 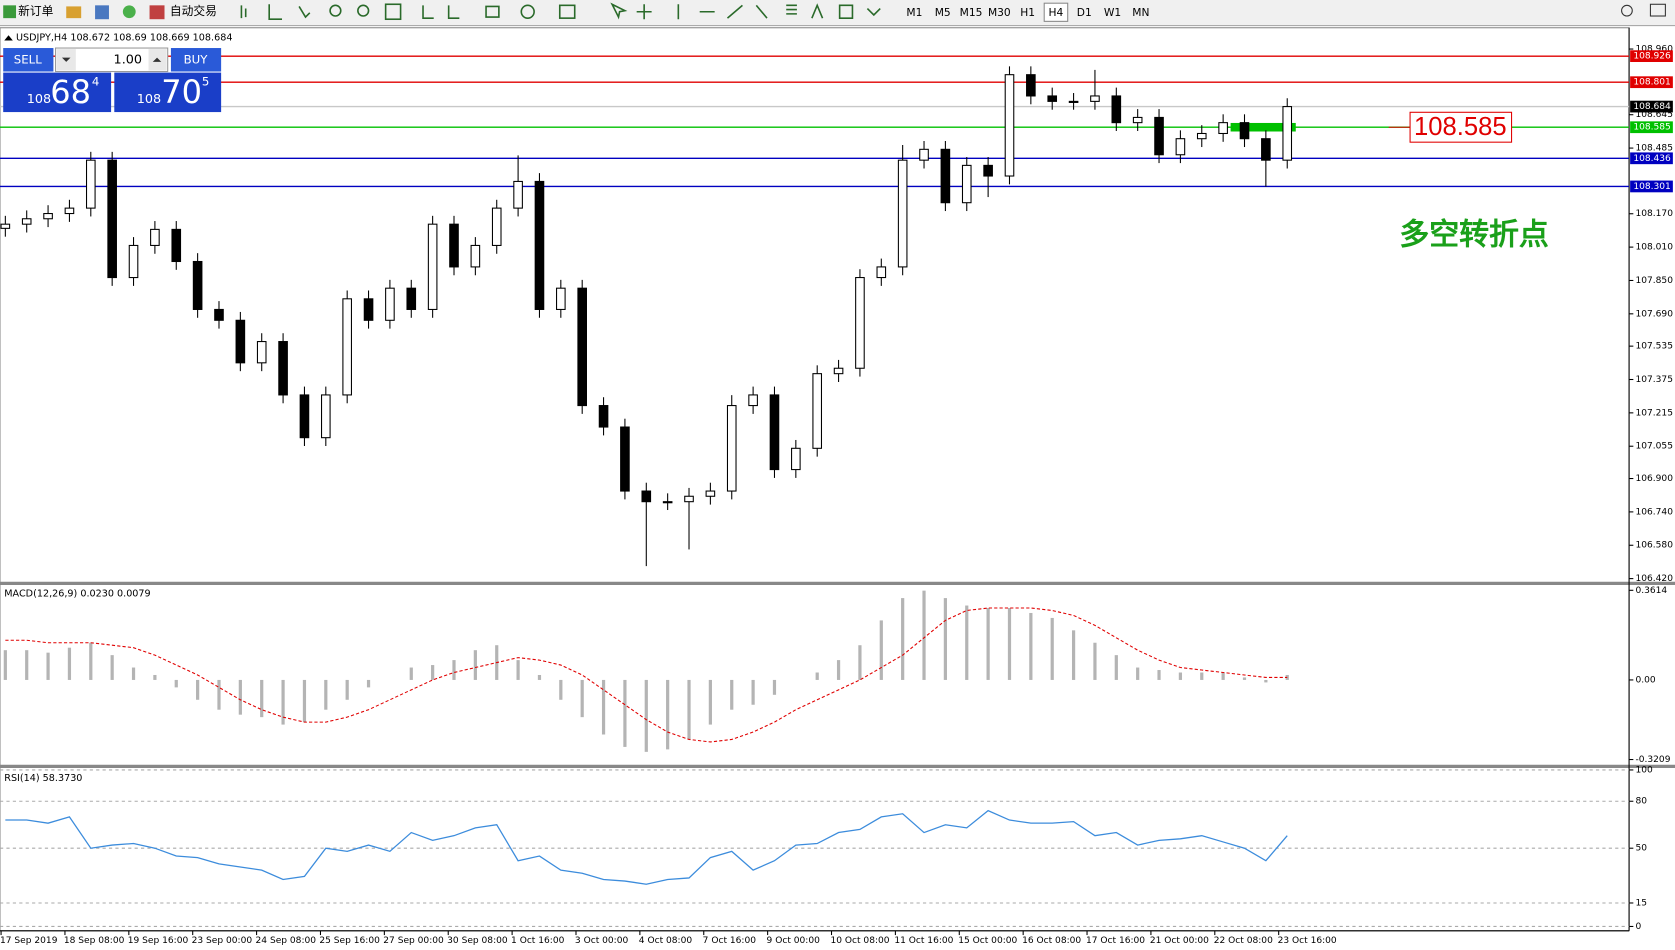 What do you see at coordinates (335, 10) in the screenshot?
I see `zoom-in` at bounding box center [335, 10].